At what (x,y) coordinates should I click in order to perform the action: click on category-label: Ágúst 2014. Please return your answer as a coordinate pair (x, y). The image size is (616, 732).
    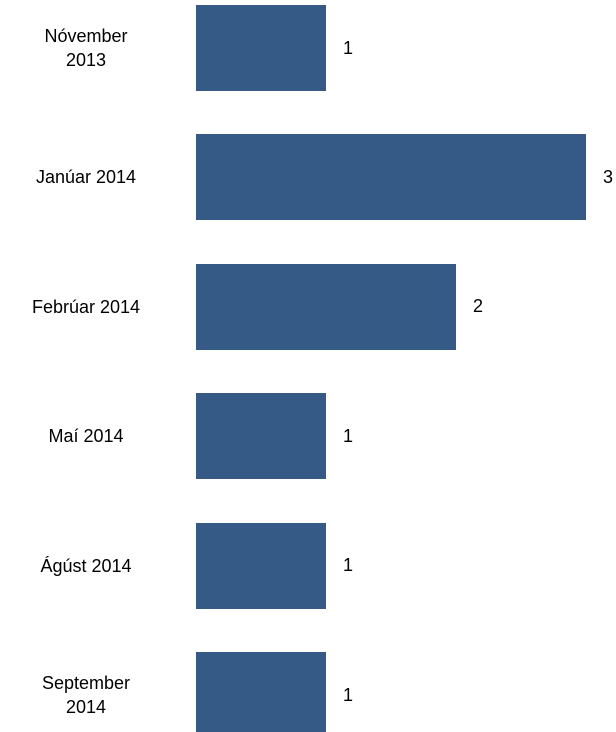
    Looking at the image, I should click on (86, 565).